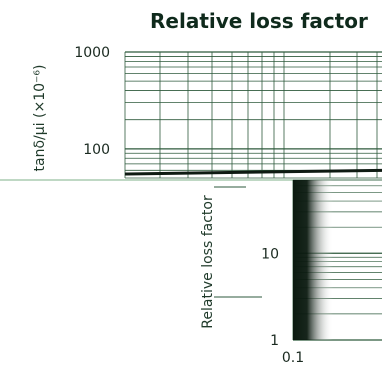 Image resolution: width=382 pixels, height=374 pixels. What do you see at coordinates (253, 172) in the screenshot?
I see `series-line-top` at bounding box center [253, 172].